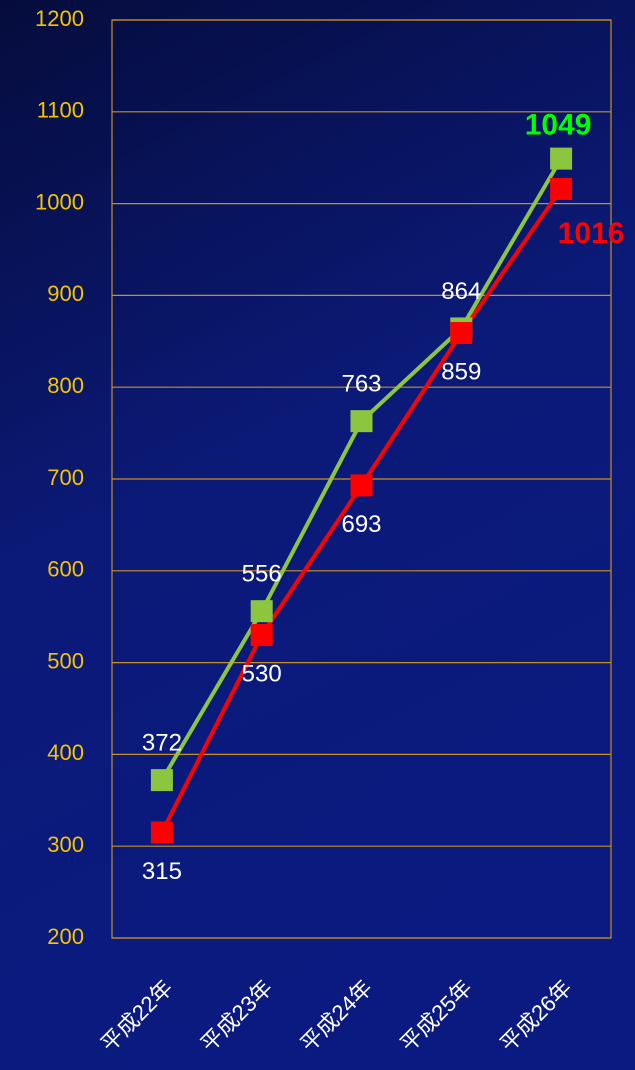 Image resolution: width=635 pixels, height=1070 pixels. What do you see at coordinates (59, 18) in the screenshot?
I see `y-tick-label: 1200` at bounding box center [59, 18].